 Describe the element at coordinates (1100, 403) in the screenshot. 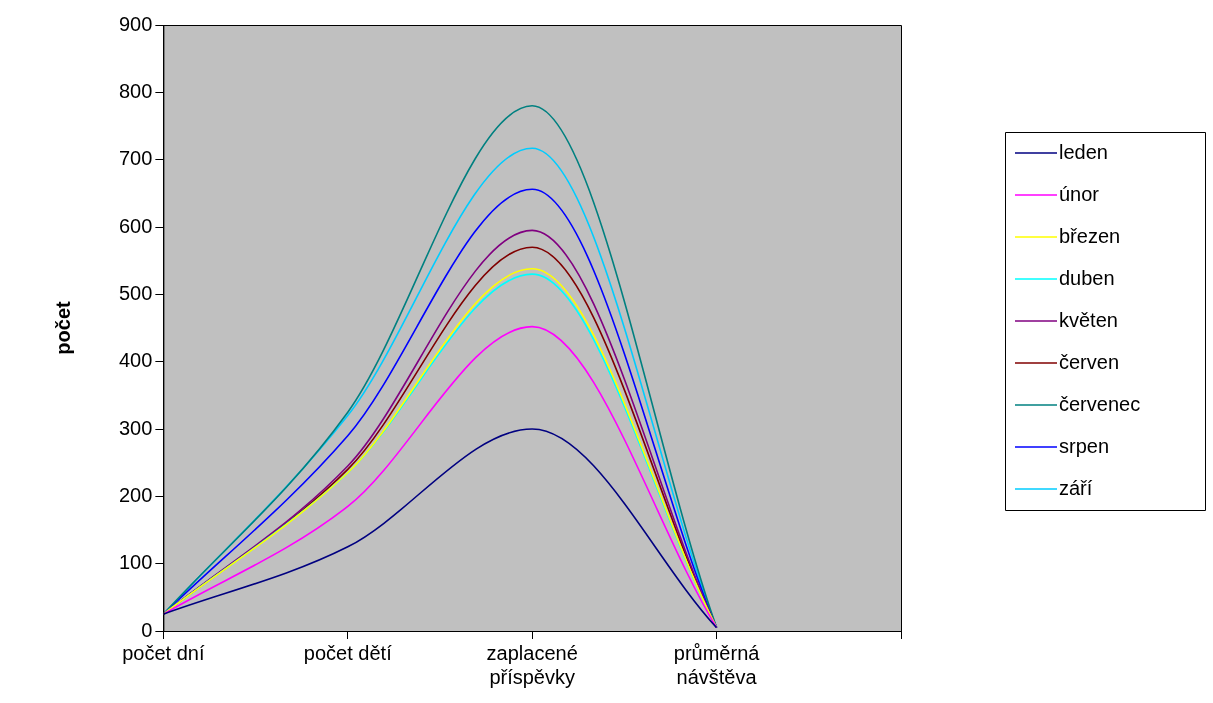

I see `legend-label: červenec` at that location.